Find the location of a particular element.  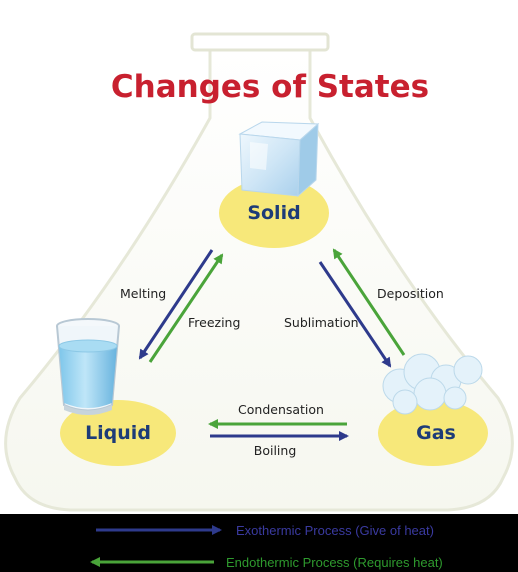

sublimation-label: Sublimation is located at coordinates (321, 322).